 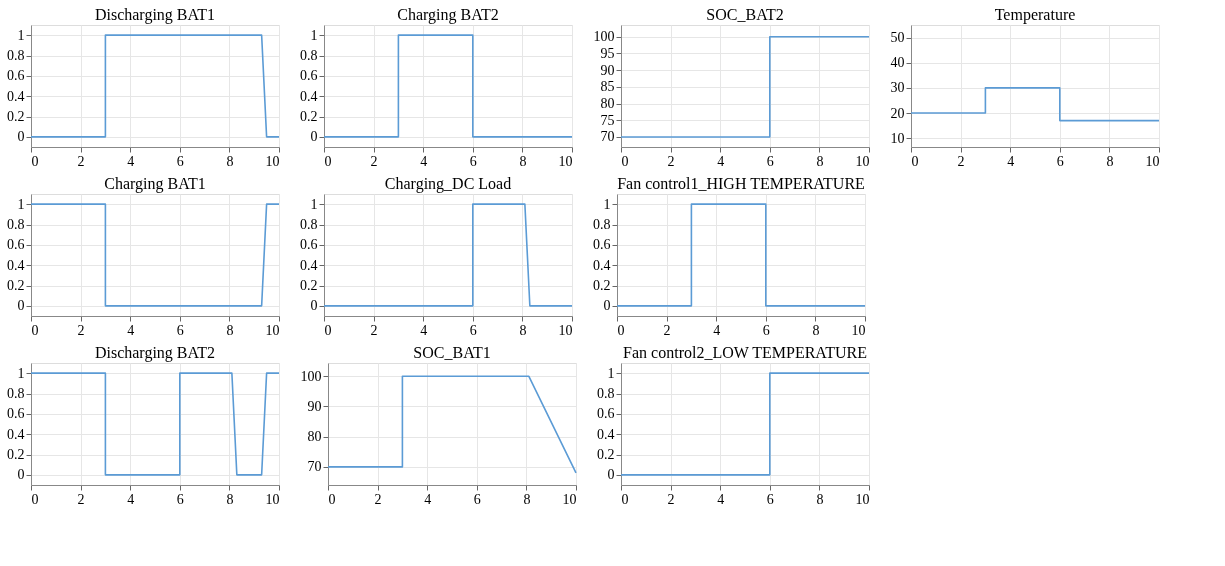 I want to click on chart-title: Fan control1_HIGH TEMPERATURE, so click(x=741, y=183).